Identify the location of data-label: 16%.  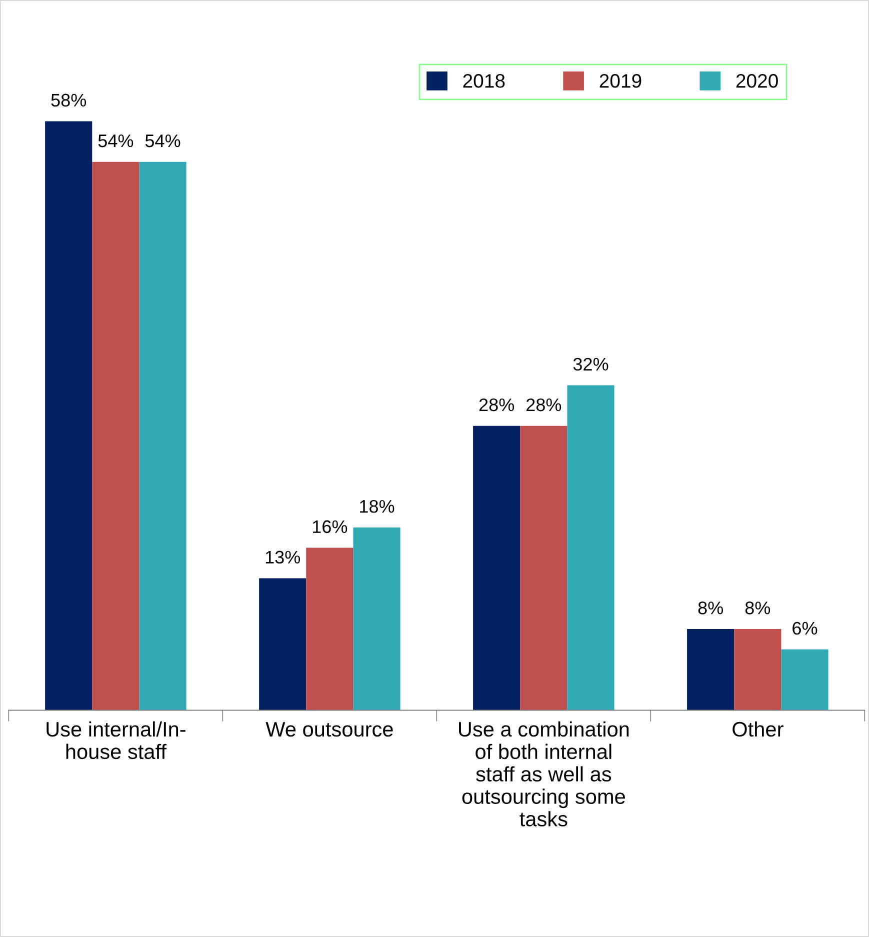
(330, 527).